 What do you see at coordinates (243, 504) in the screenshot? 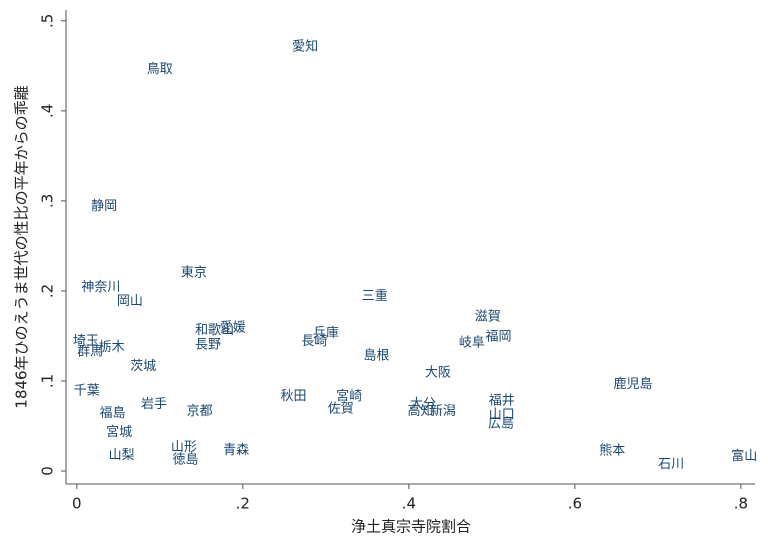
I see `x-tick-label: .2` at bounding box center [243, 504].